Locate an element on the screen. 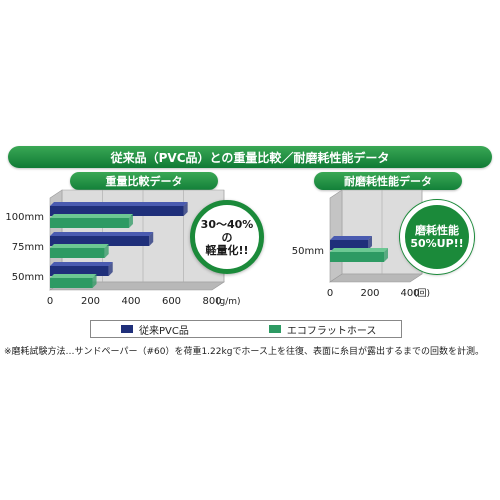  weight-category-label: 50mm is located at coordinates (28, 277).